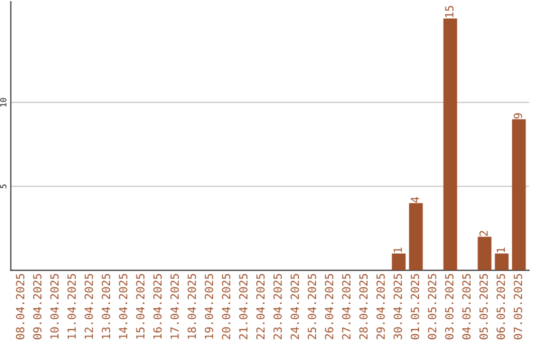 The image size is (540, 340). What do you see at coordinates (20, 307) in the screenshot?
I see `x-tick-label: 08.04.2025` at bounding box center [20, 307].